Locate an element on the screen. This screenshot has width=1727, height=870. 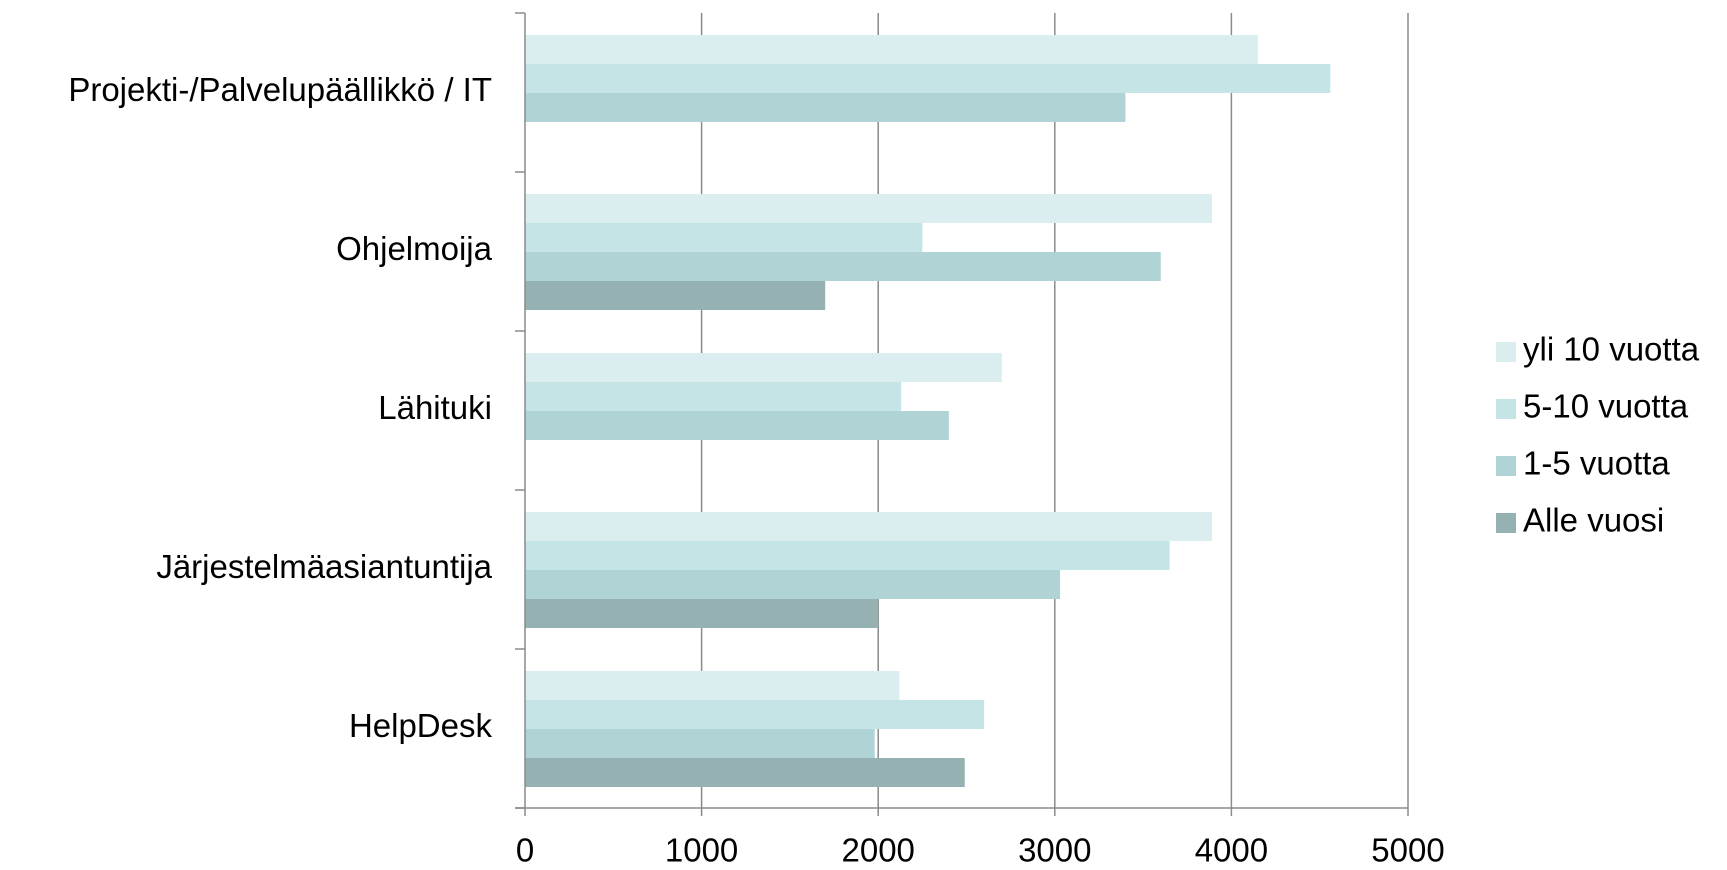
x-tick-label: 2000 is located at coordinates (877, 850).